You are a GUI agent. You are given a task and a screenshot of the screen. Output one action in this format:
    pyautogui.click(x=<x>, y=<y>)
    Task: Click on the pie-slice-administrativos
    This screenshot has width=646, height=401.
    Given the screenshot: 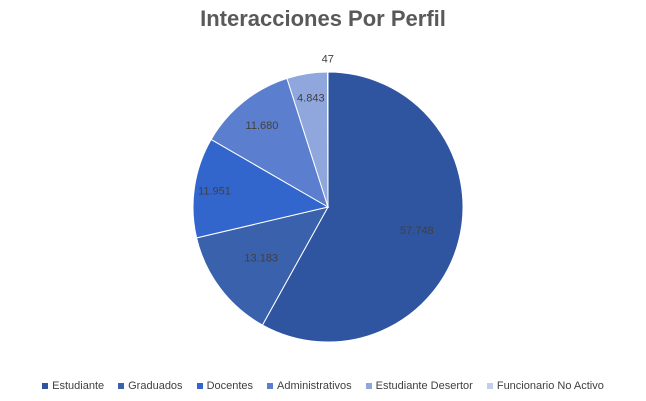 What is the action you would take?
    pyautogui.click(x=269, y=143)
    